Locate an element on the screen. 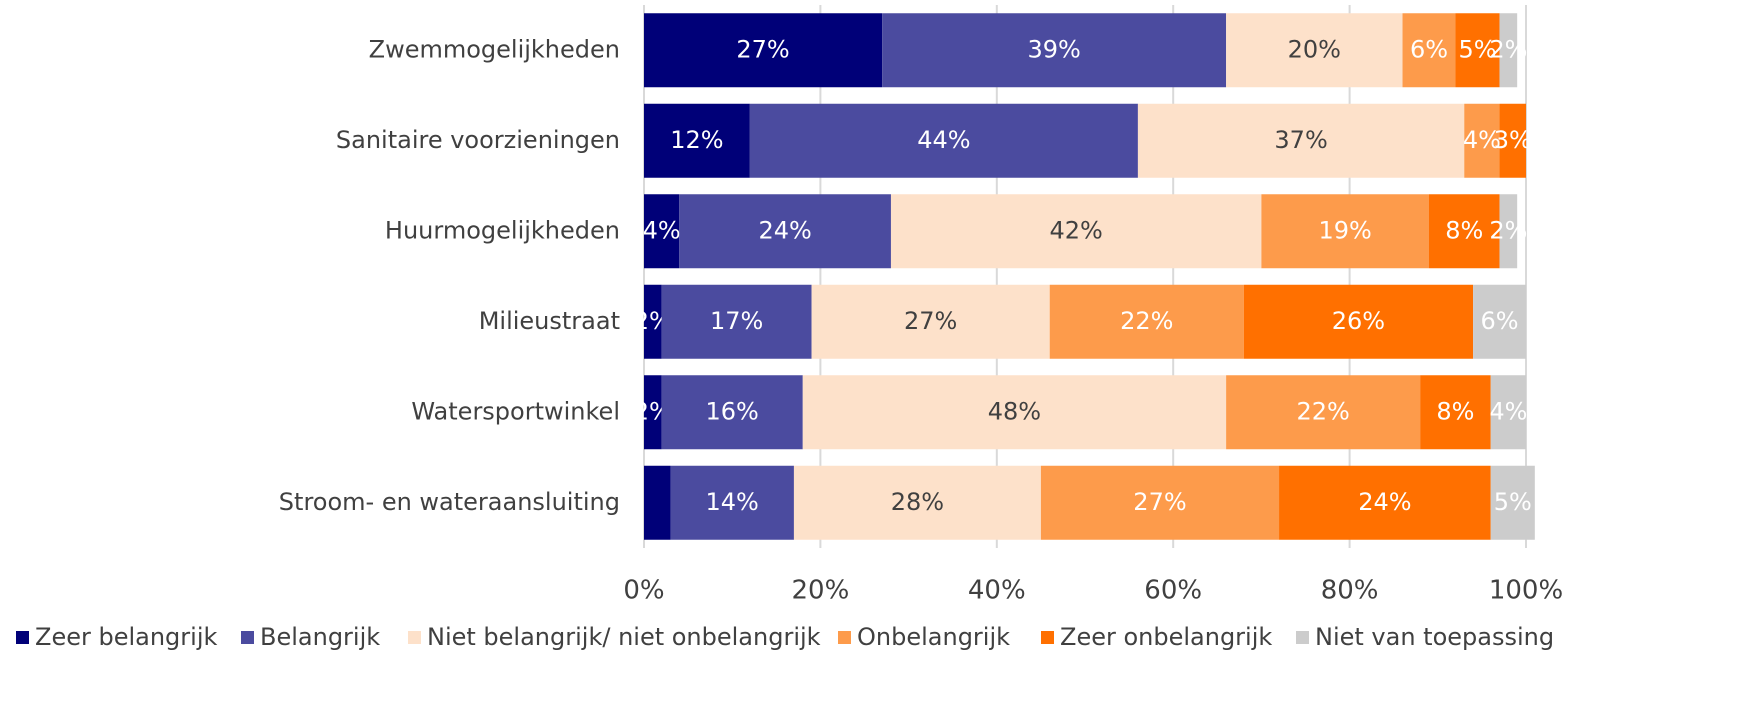 Image resolution: width=1737 pixels, height=724 pixels. data-label: 14% is located at coordinates (732, 502).